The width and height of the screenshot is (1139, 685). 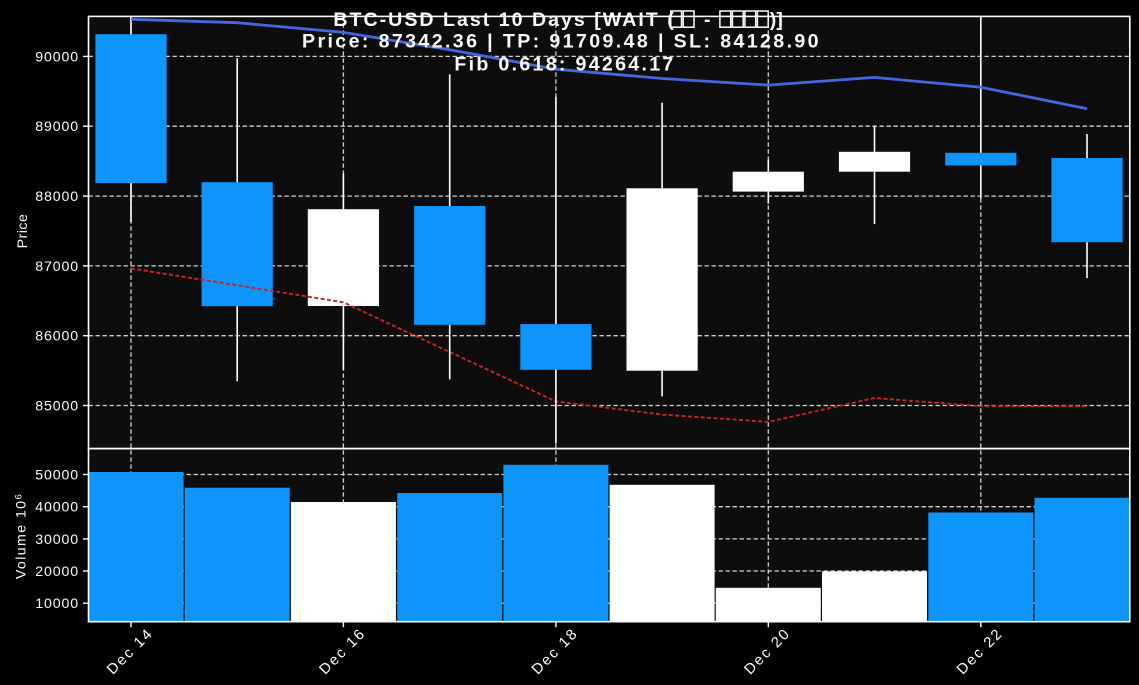 I want to click on svg-text: Fib 0.618: 94264.17, so click(x=564, y=65).